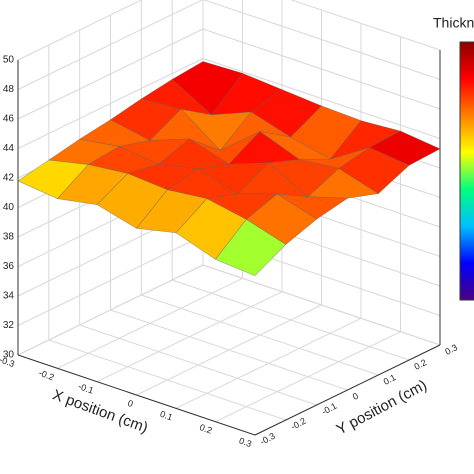 The width and height of the screenshot is (474, 474). I want to click on surface-patch, so click(251, 247).